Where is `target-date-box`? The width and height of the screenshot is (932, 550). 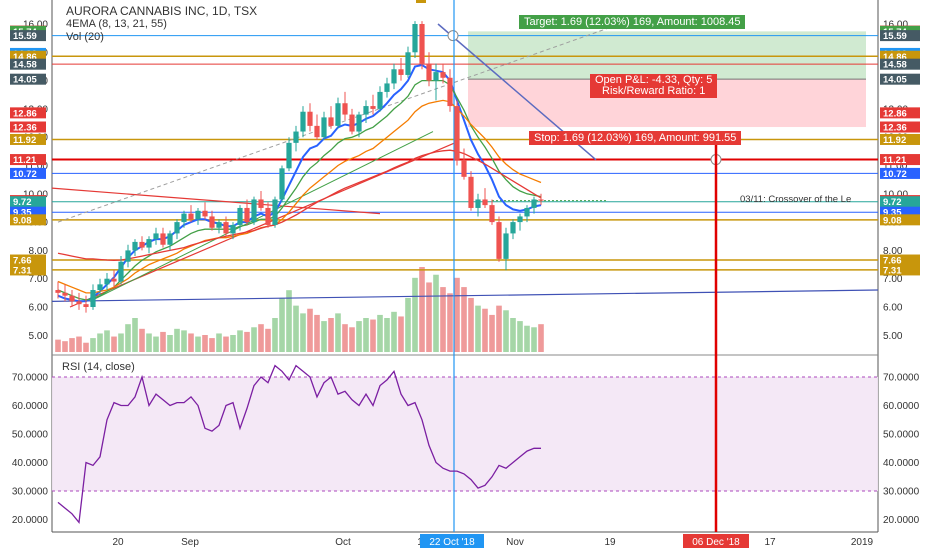 target-date-box is located at coordinates (716, 541).